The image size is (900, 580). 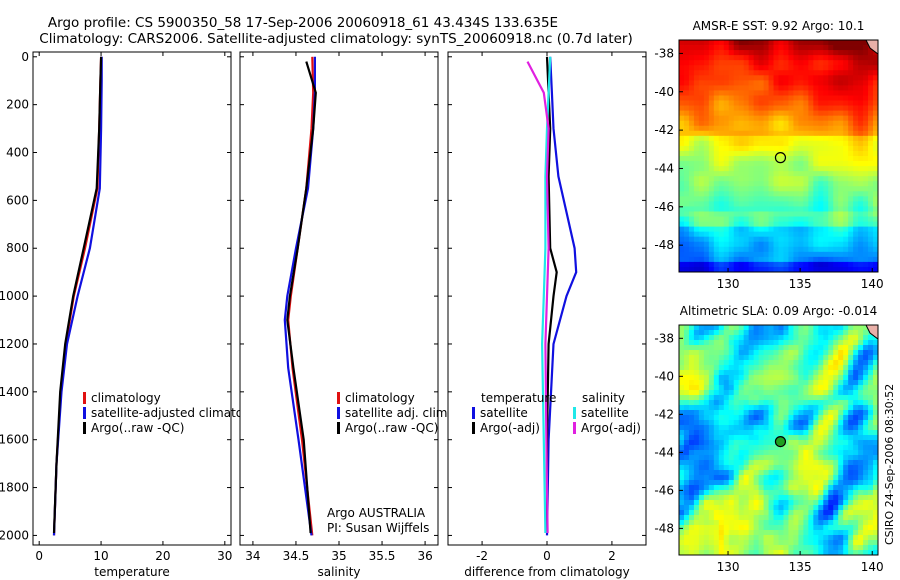 What do you see at coordinates (77, 295) in the screenshot?
I see `series-line` at bounding box center [77, 295].